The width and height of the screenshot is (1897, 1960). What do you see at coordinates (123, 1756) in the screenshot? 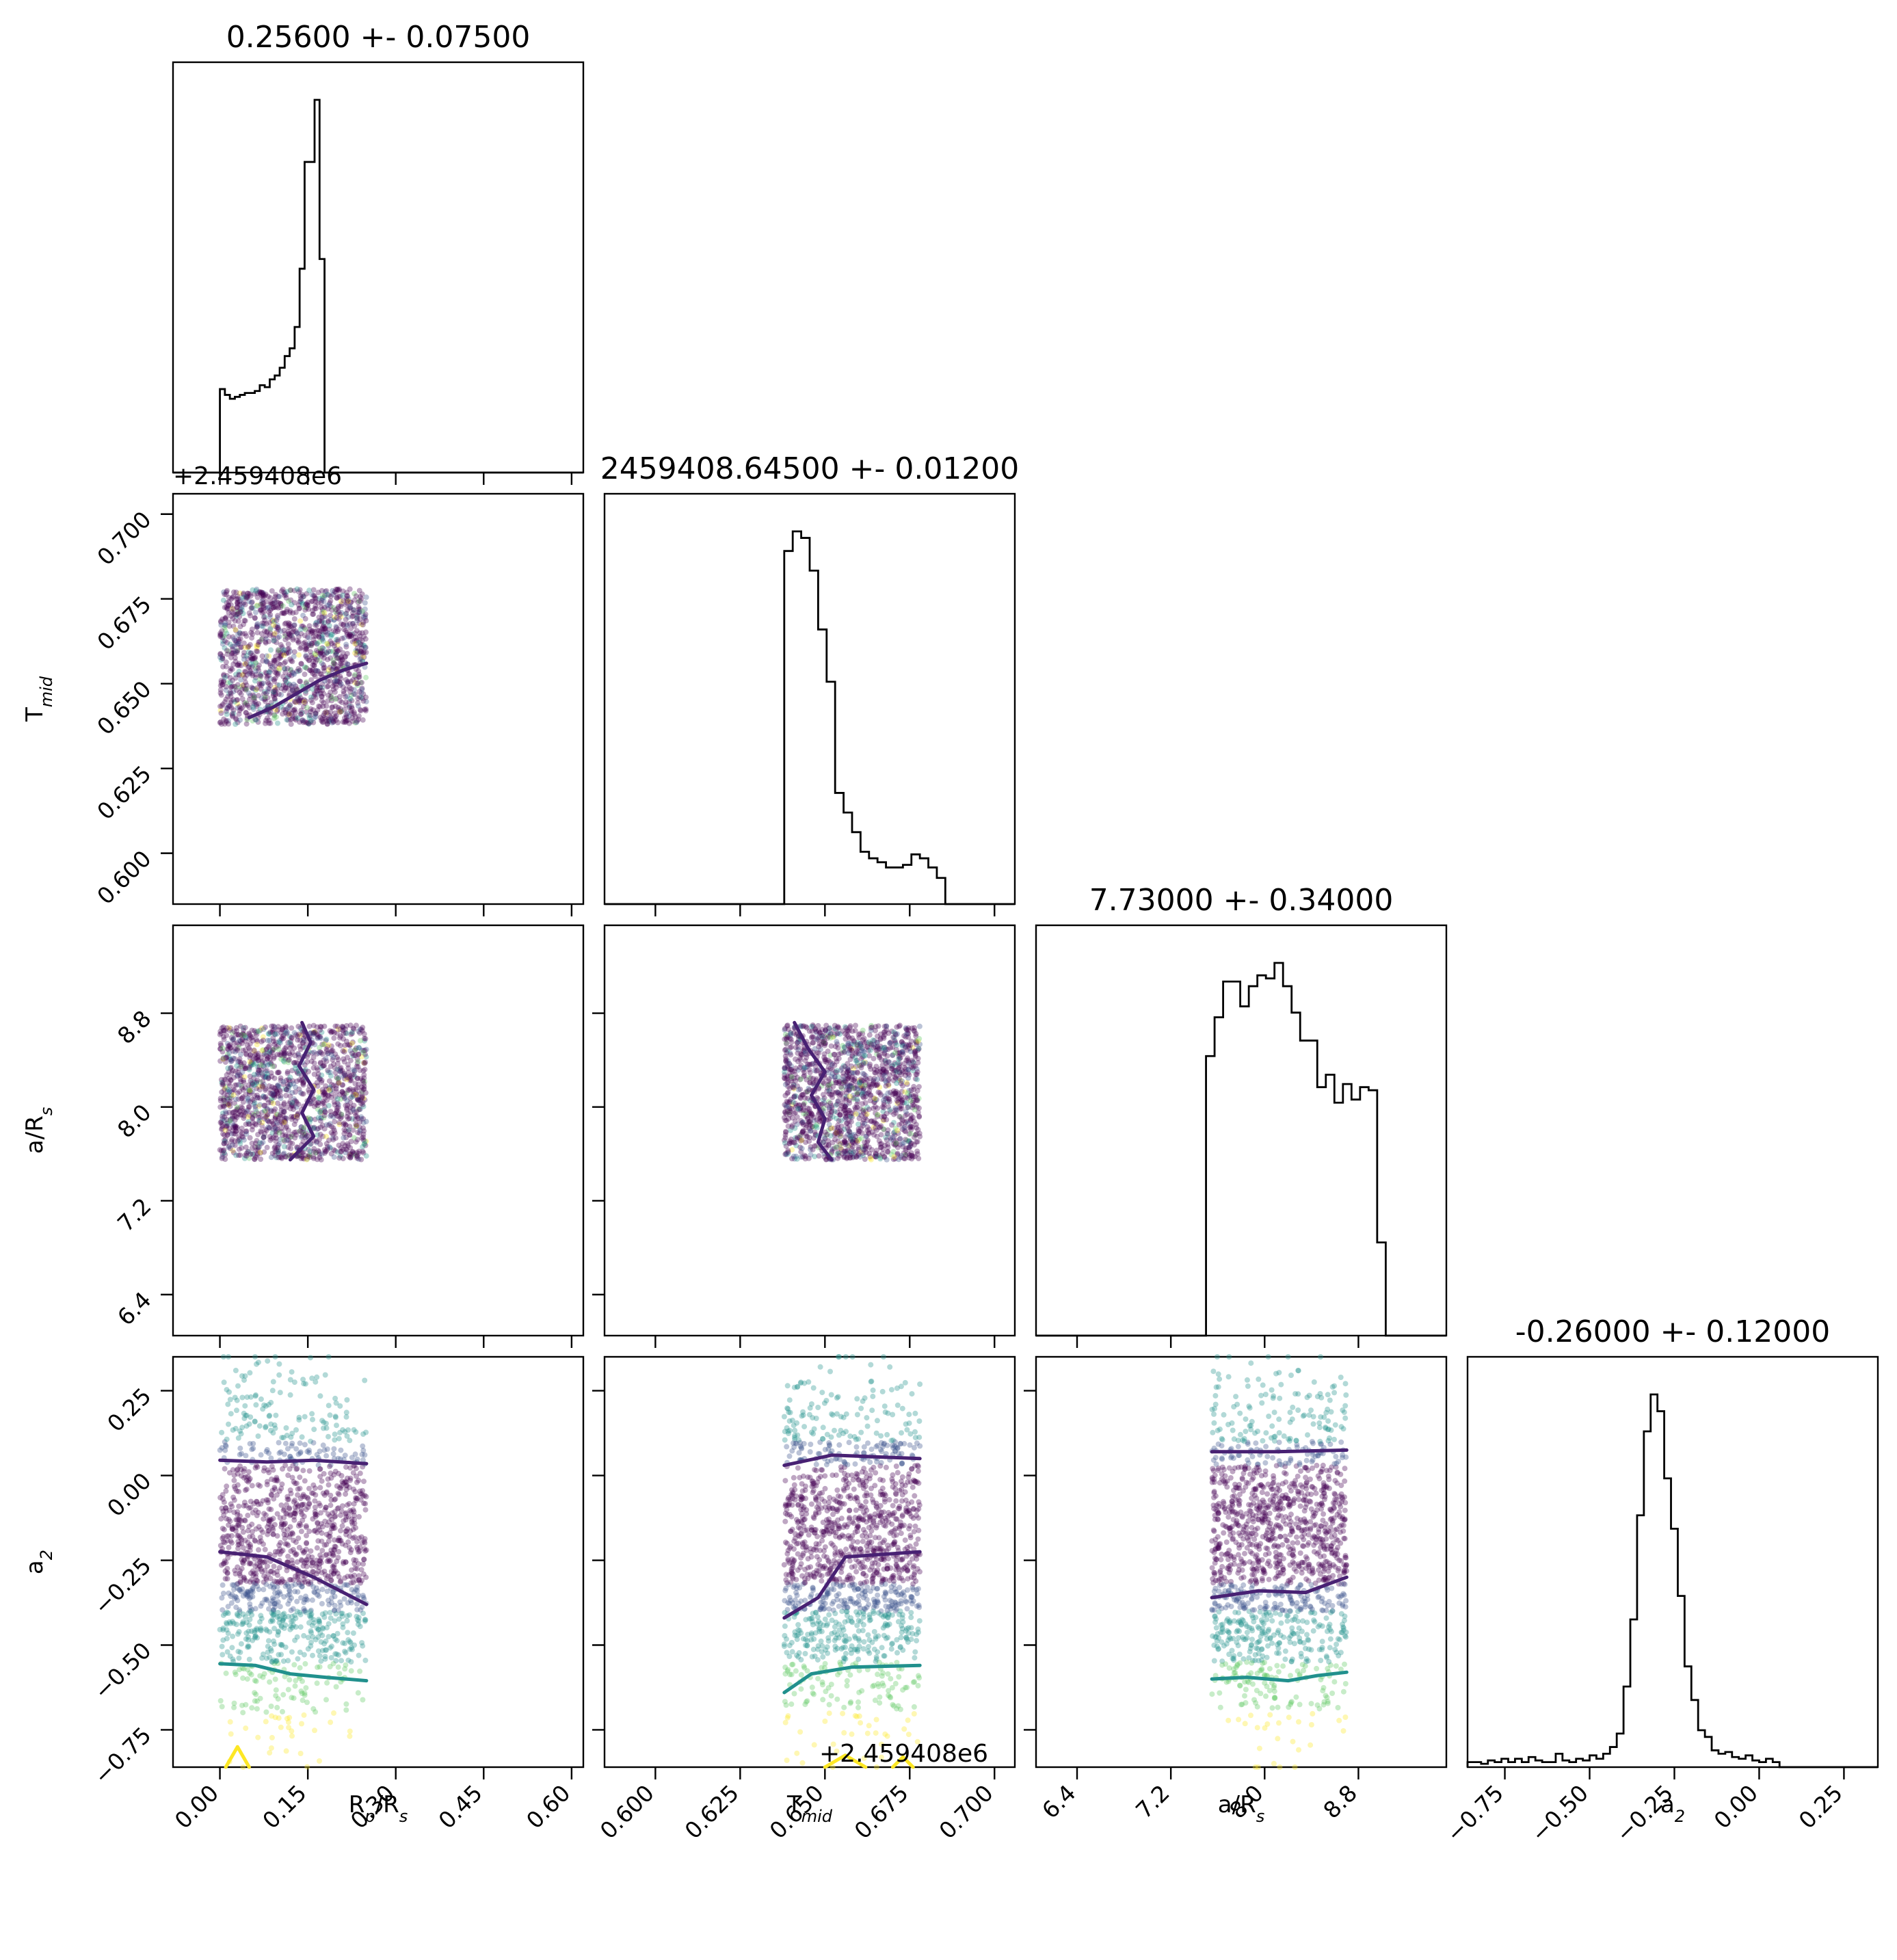
I see `y-tick-label: −0.75` at bounding box center [123, 1756].